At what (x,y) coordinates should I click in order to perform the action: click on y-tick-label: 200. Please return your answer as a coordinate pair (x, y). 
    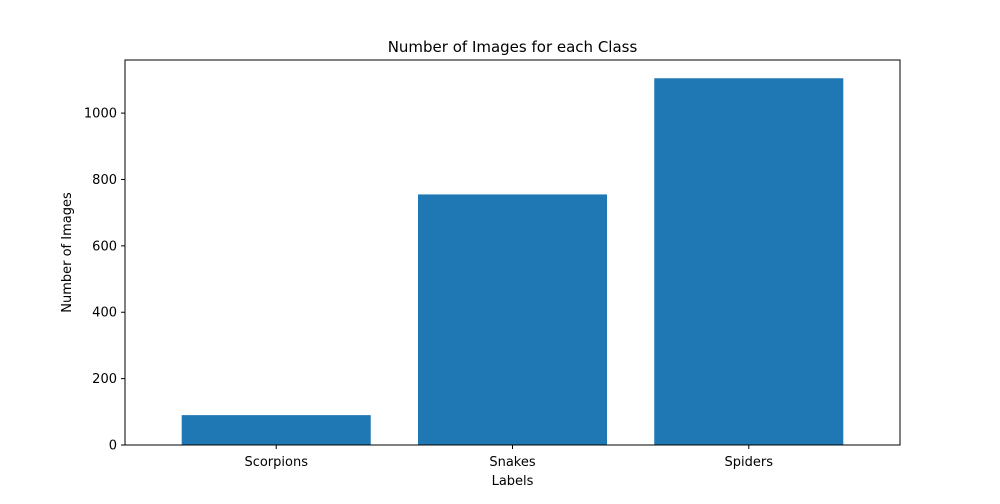
    Looking at the image, I should click on (104, 379).